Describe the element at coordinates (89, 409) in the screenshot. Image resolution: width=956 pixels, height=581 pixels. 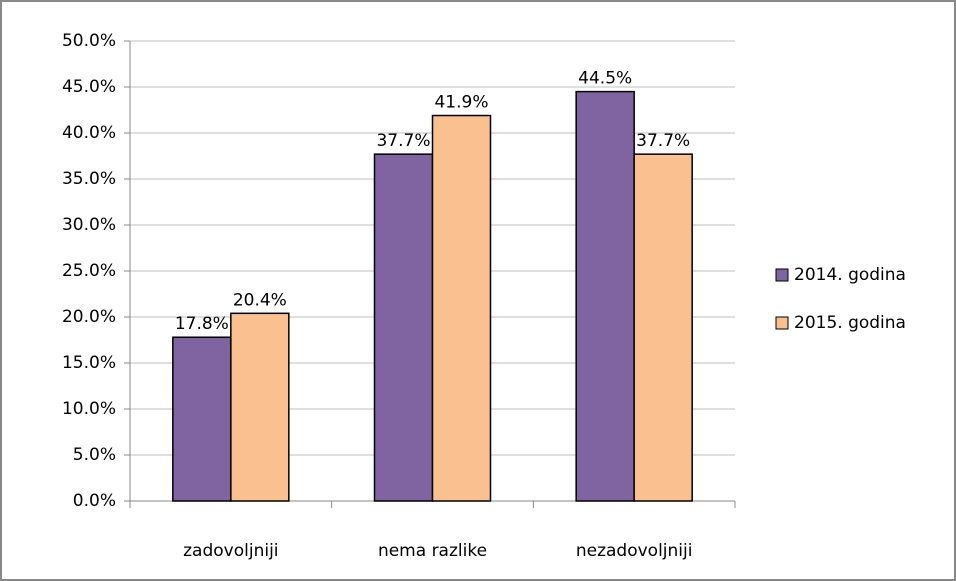
I see `y-tick-label: 10.0%` at that location.